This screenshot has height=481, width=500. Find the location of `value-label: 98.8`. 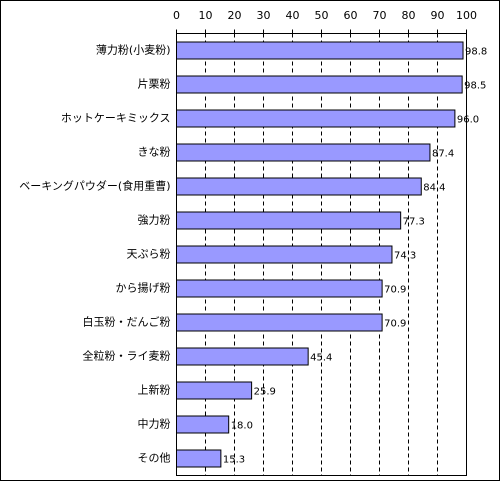

value-label: 98.8 is located at coordinates (476, 52).